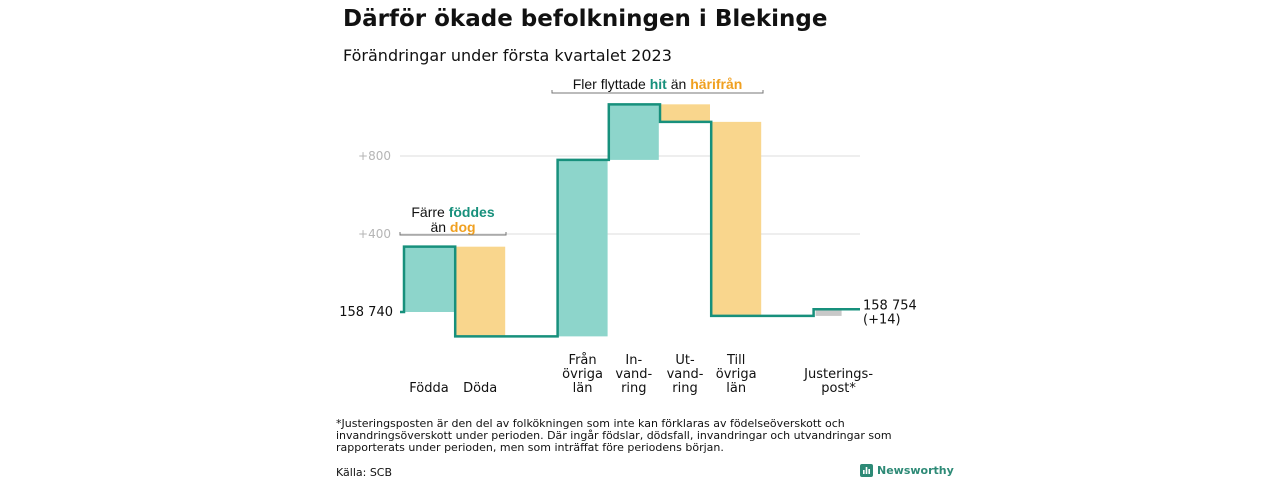  Describe the element at coordinates (428, 388) in the screenshot. I see `category-label: Födda` at that location.